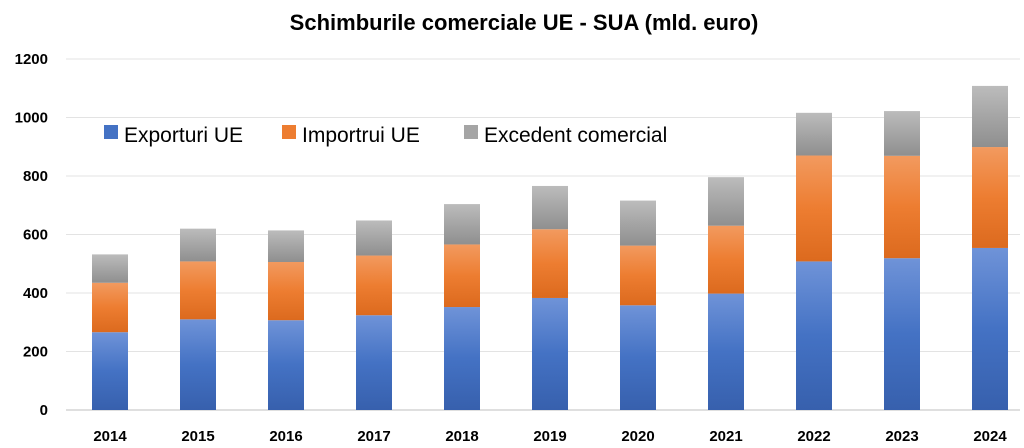 Image resolution: width=1024 pixels, height=448 pixels. What do you see at coordinates (814, 134) in the screenshot?
I see `bar-excedent-2022` at bounding box center [814, 134].